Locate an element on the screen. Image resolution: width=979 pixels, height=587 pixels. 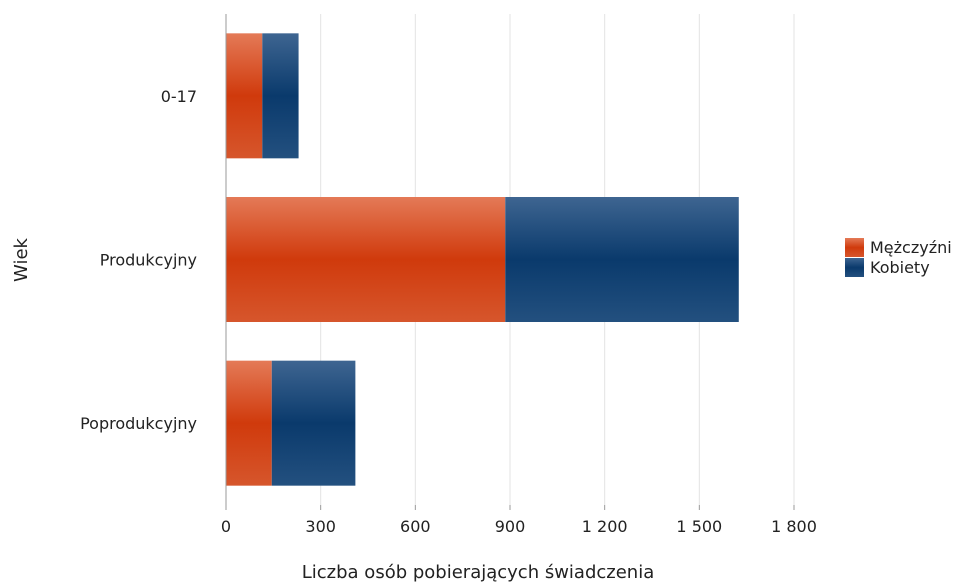
x-tick-label: 0 is located at coordinates (226, 526).